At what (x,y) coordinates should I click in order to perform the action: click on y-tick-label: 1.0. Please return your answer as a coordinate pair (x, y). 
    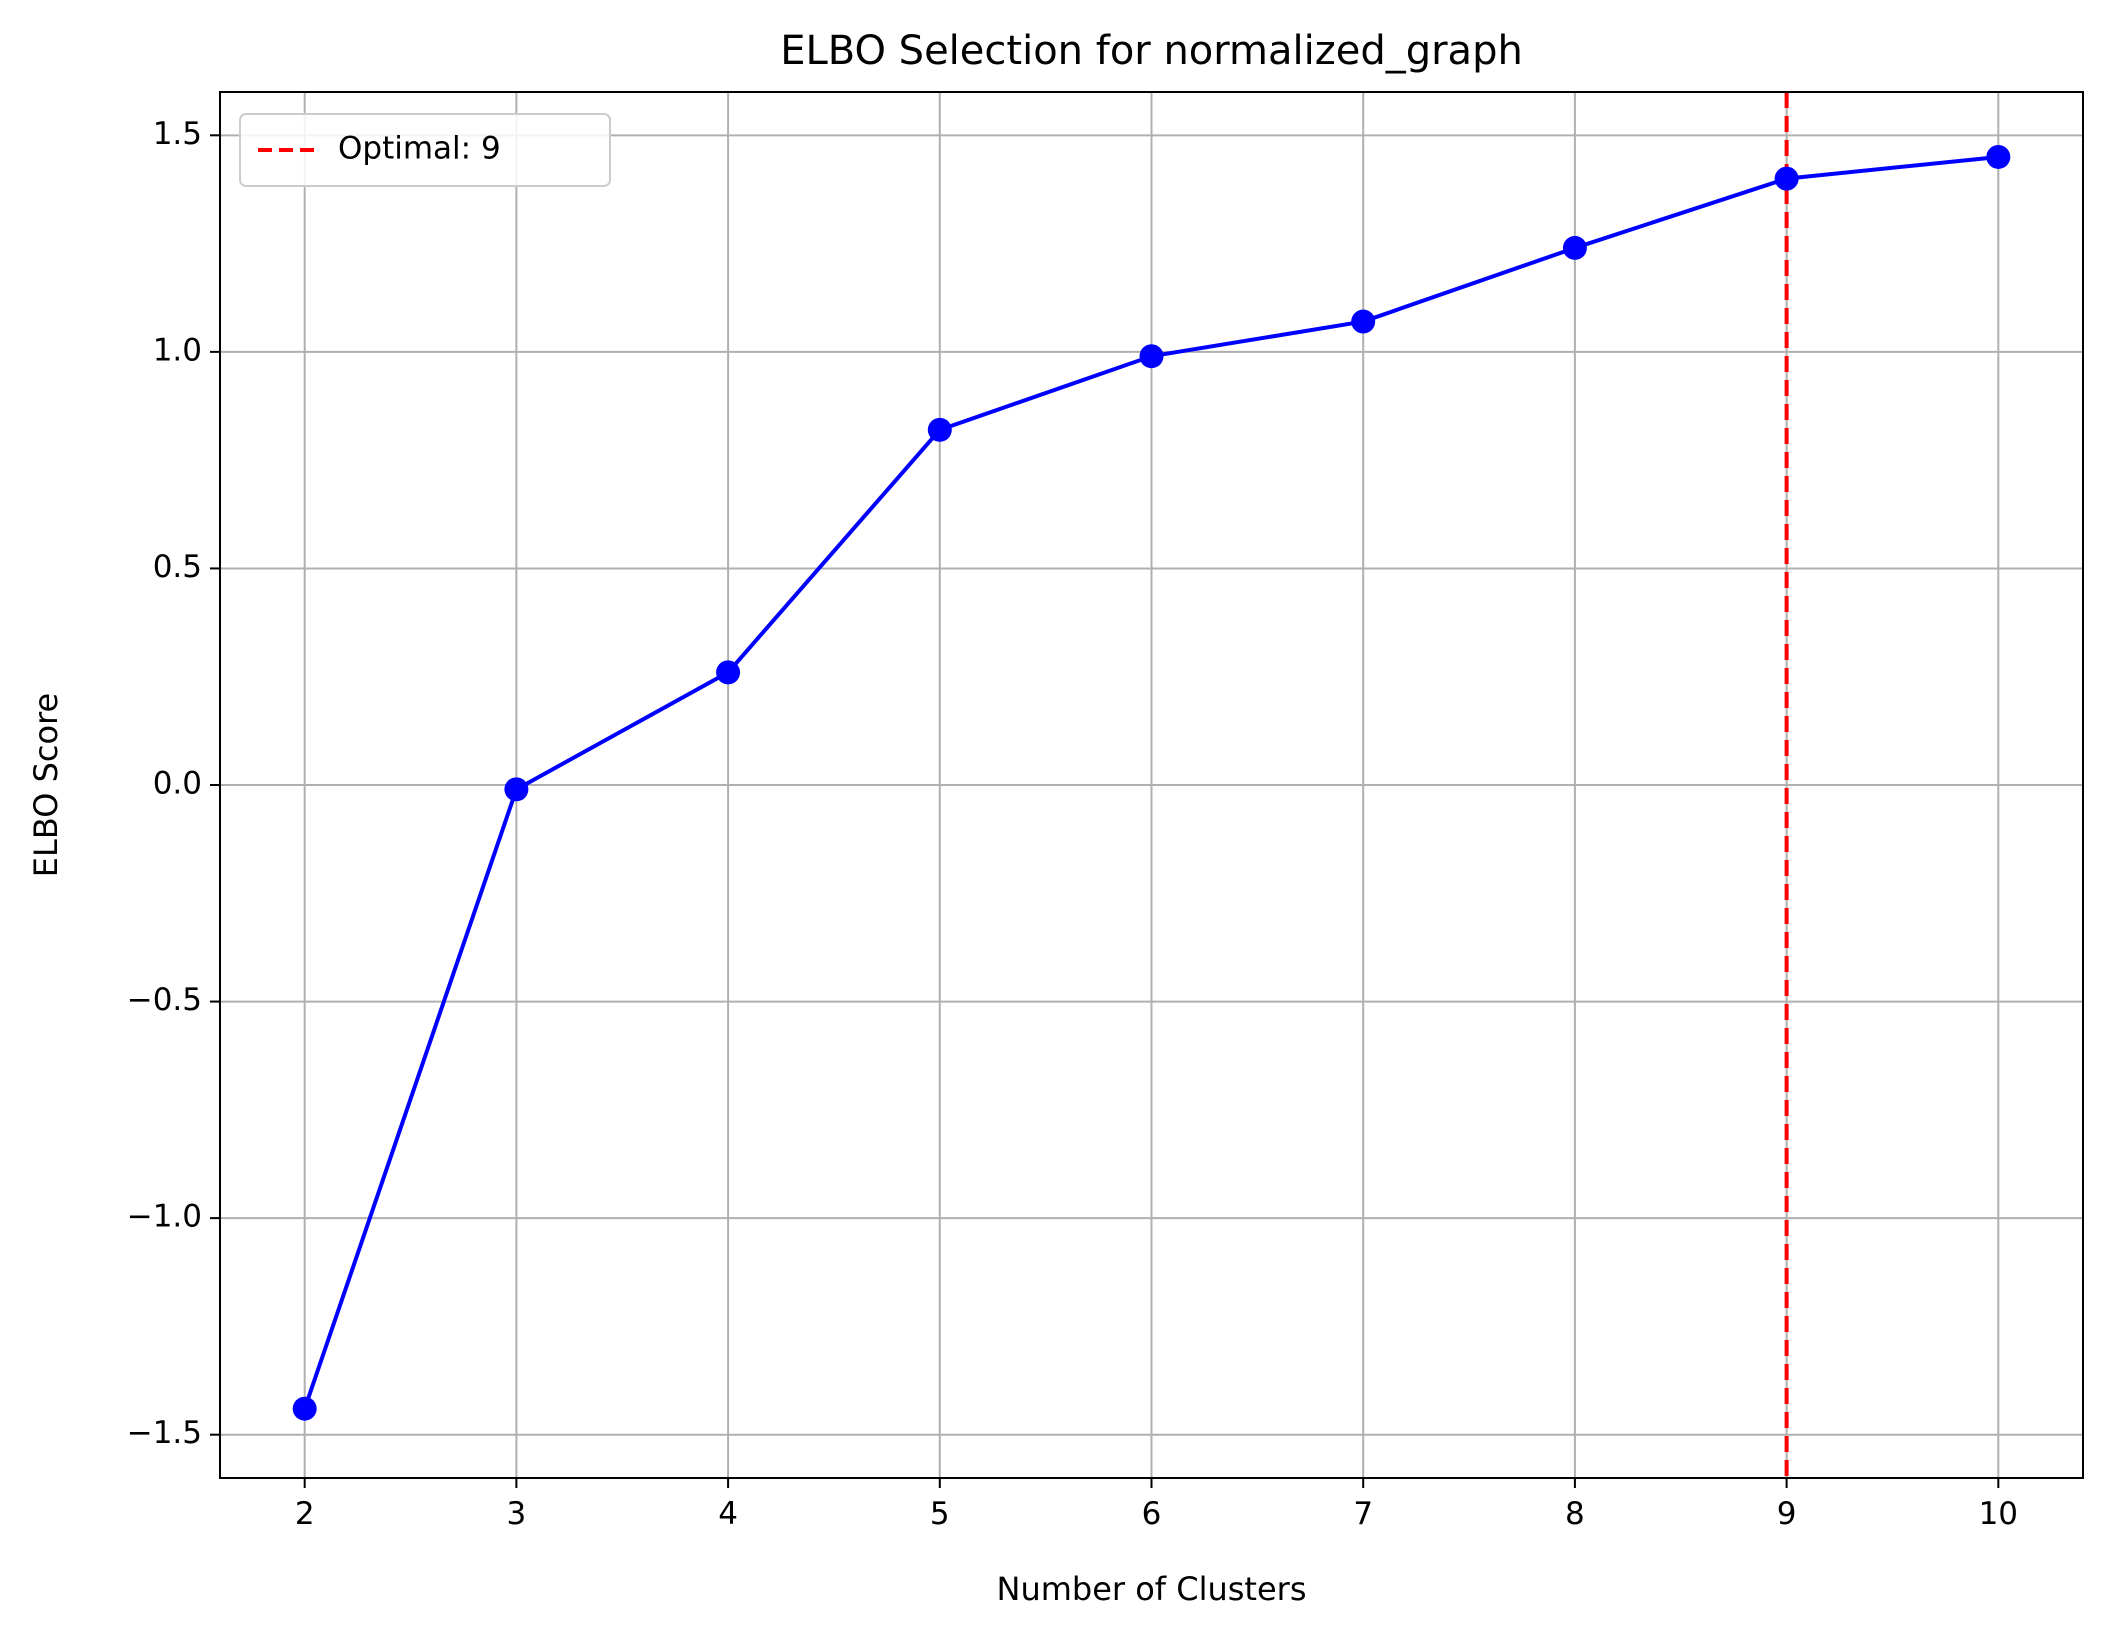
    Looking at the image, I should click on (177, 350).